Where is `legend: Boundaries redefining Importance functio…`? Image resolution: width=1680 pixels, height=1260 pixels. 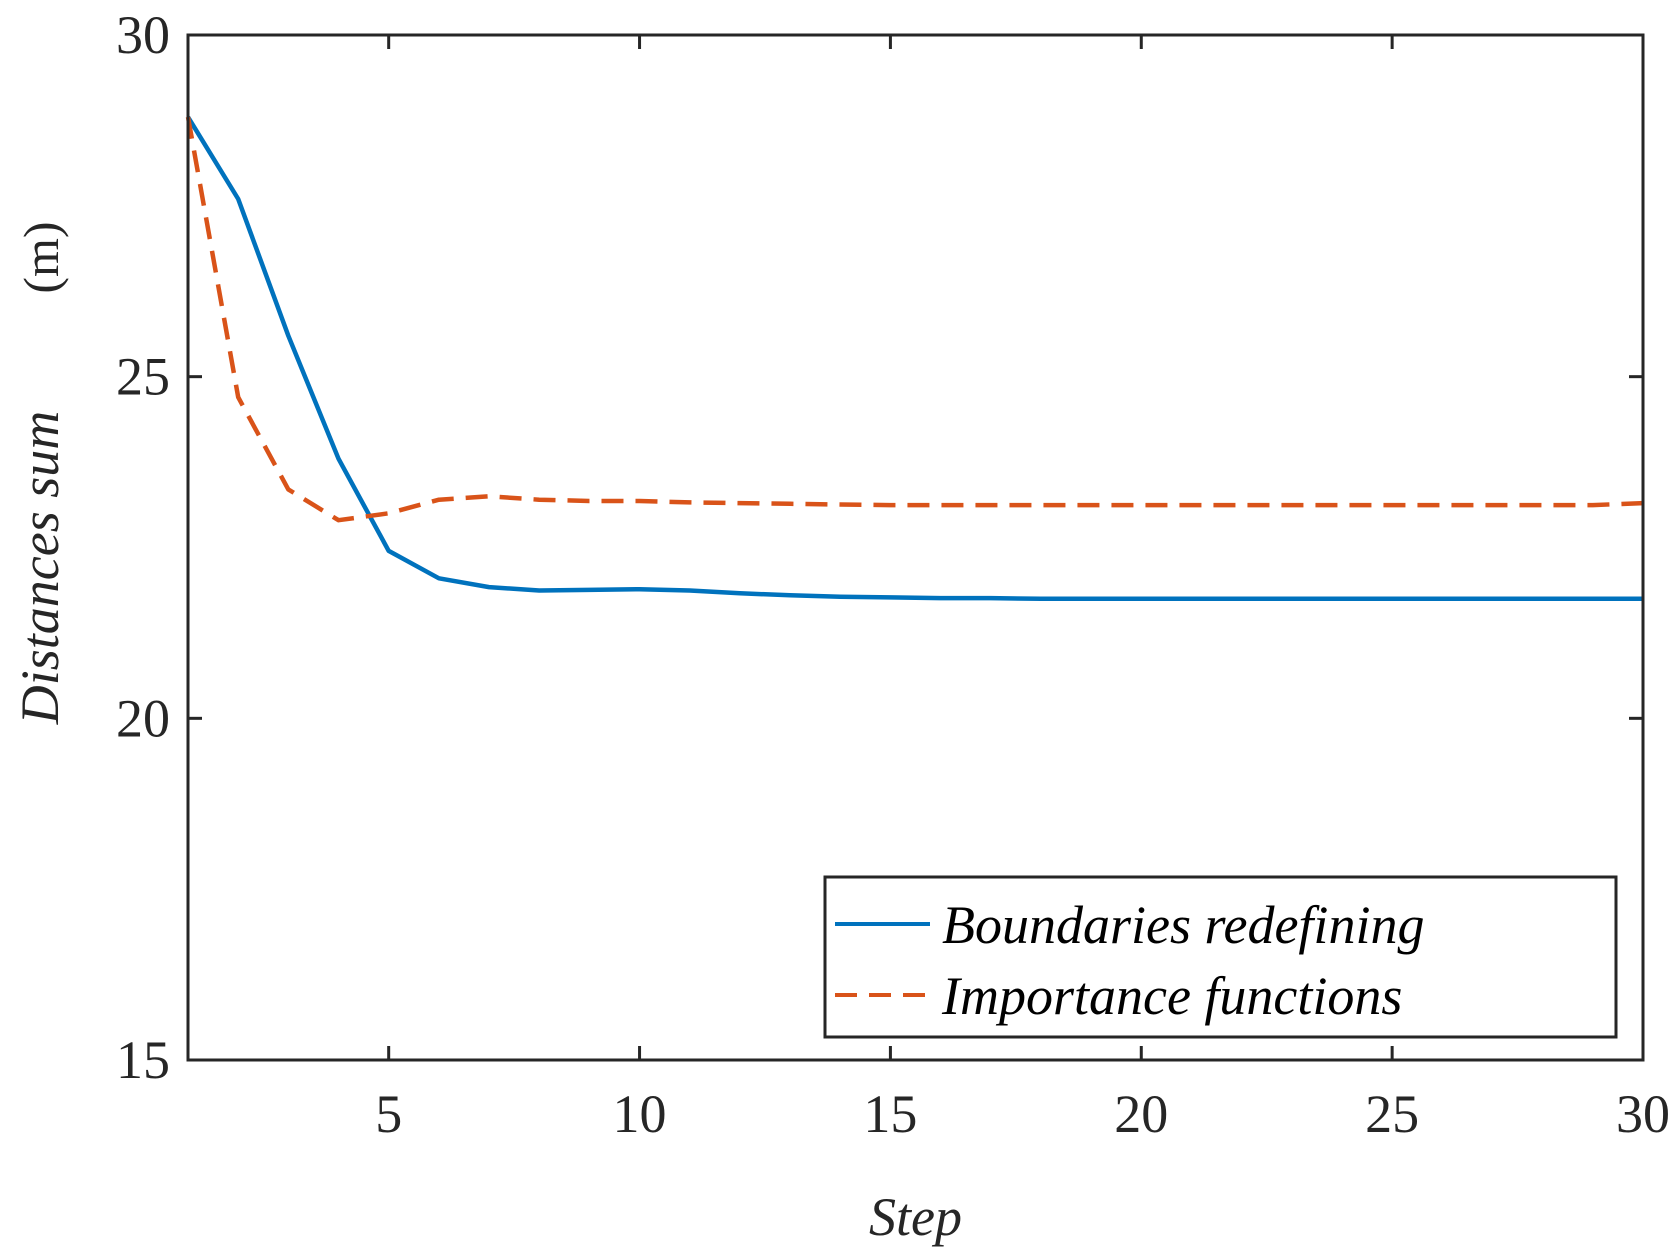
legend: Boundaries redefining Importance functio… is located at coordinates (1220, 957).